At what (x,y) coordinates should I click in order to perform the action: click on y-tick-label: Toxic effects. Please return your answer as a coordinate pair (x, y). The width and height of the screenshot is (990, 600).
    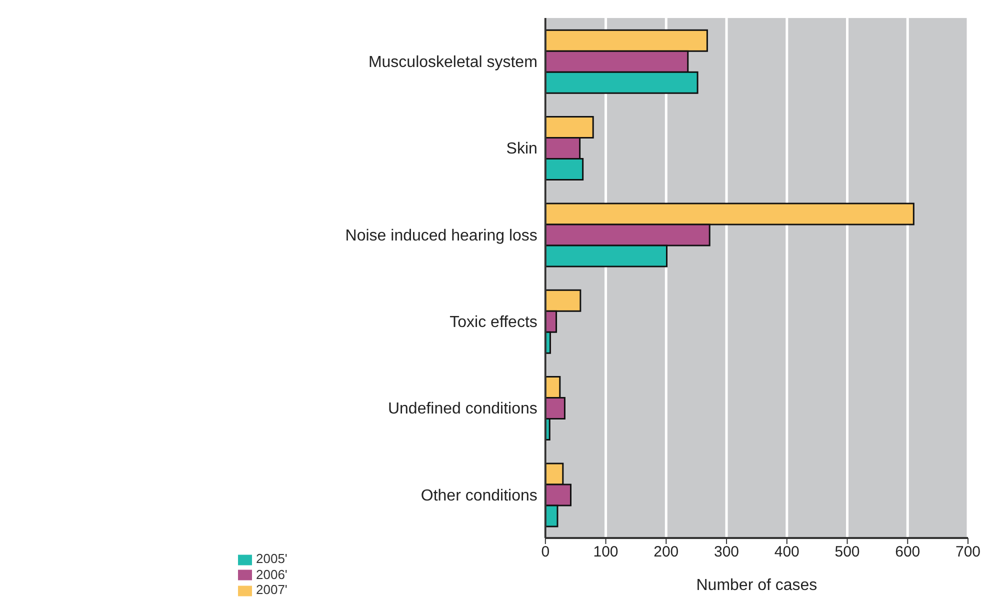
    Looking at the image, I should click on (494, 323).